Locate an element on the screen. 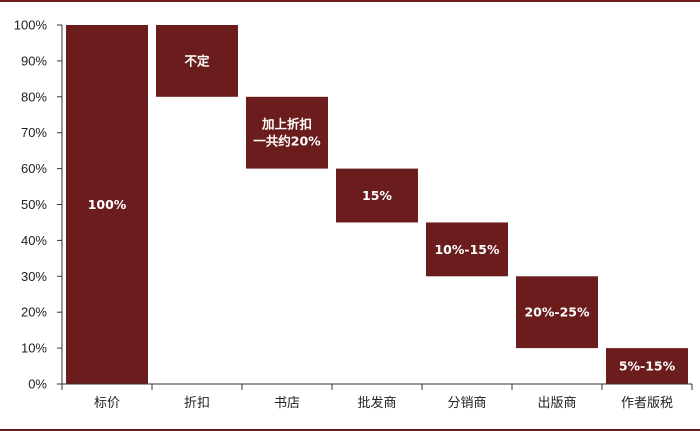  x-tick-label-6: 作者版税 is located at coordinates (647, 403).